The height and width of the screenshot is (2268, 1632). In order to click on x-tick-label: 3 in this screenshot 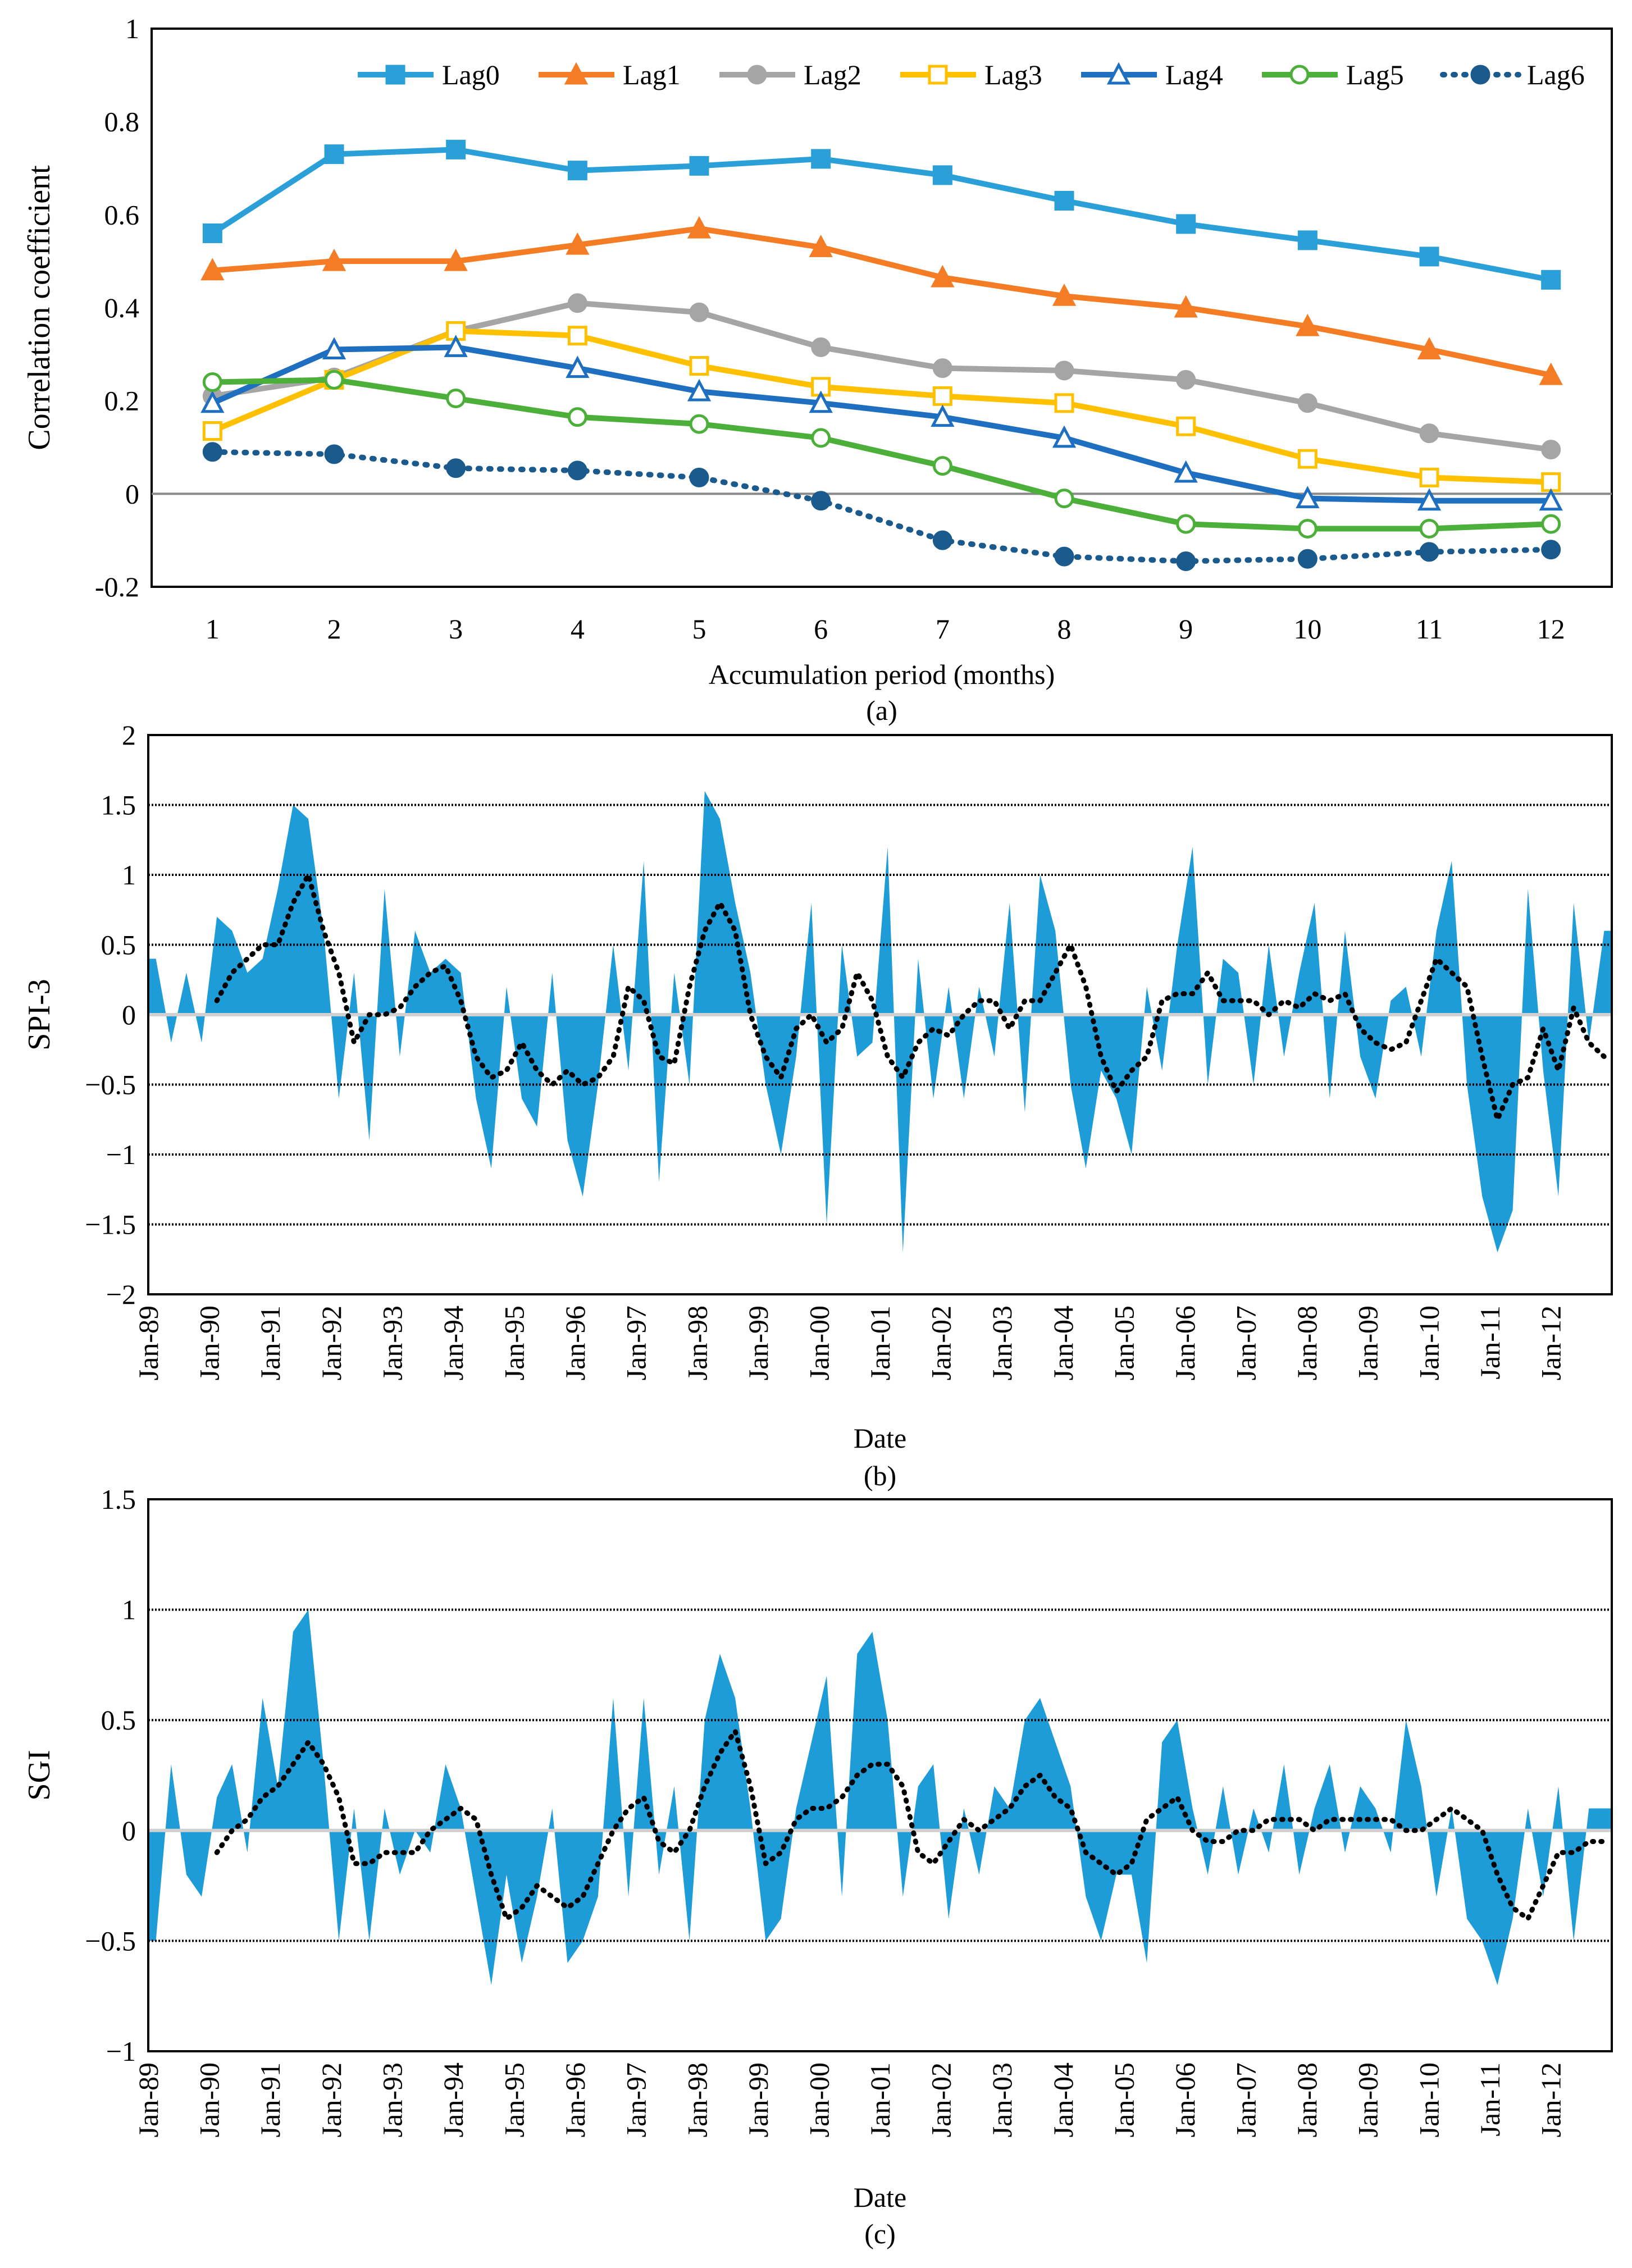, I will do `click(456, 629)`.